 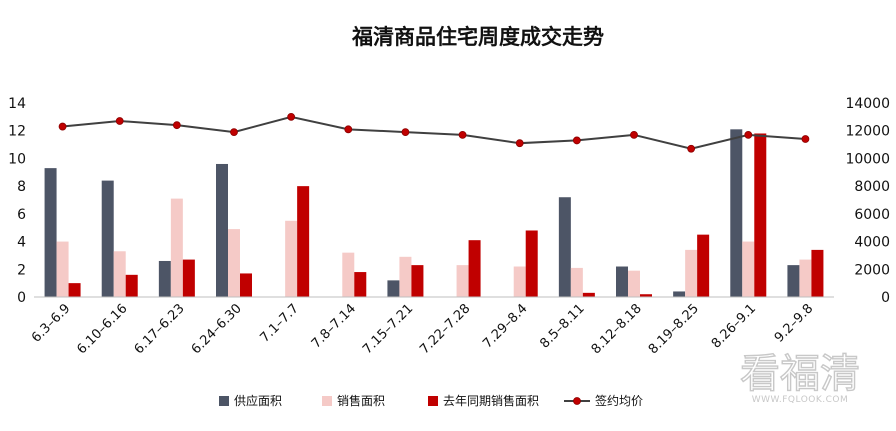 I want to click on x-tick-label: 7.1–7.7, so click(x=280, y=323).